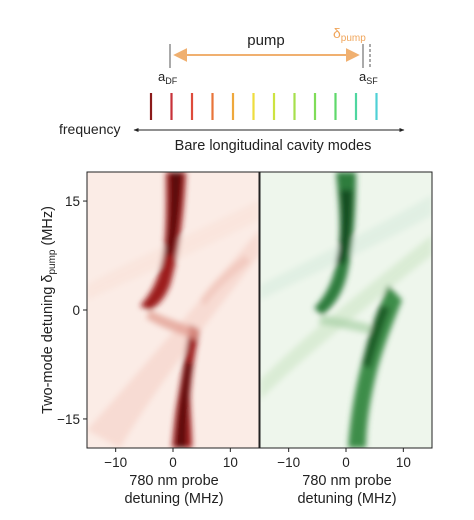  Describe the element at coordinates (349, 34) in the screenshot. I see `delta-pump-label: δpump` at that location.